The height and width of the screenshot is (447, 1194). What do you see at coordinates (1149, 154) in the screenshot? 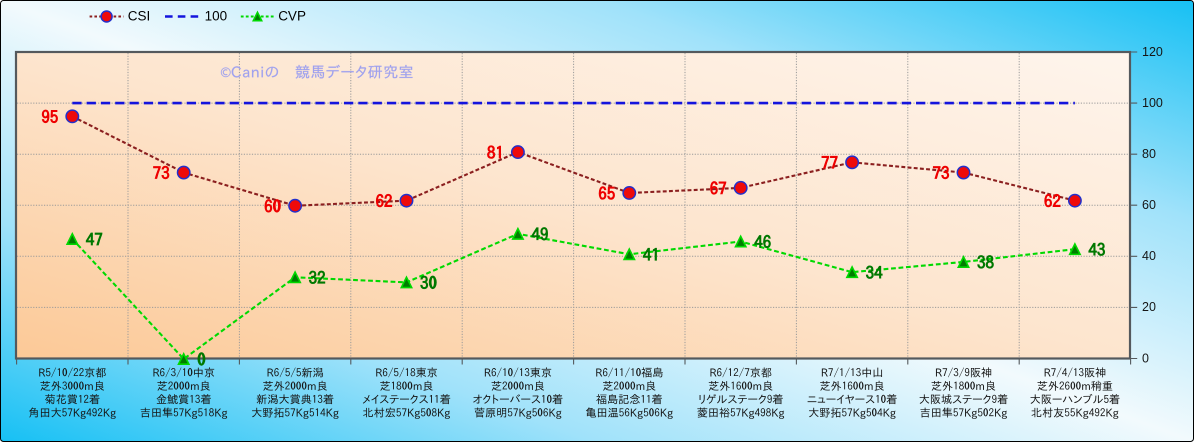
I see `svg-text: 80` at bounding box center [1149, 154].